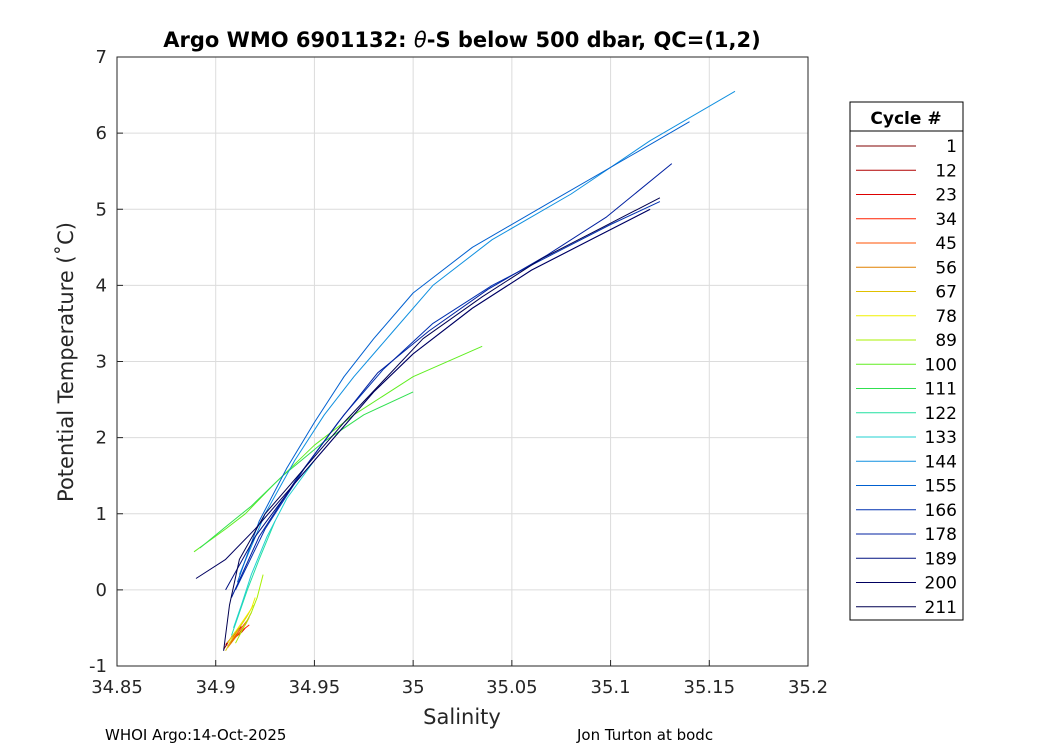  Describe the element at coordinates (905, 119) in the screenshot. I see `legend-title: Cycle #` at that location.